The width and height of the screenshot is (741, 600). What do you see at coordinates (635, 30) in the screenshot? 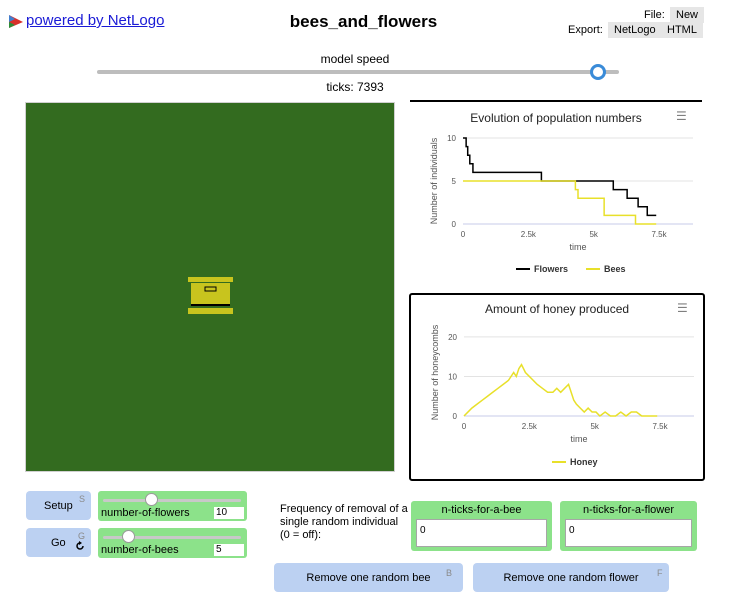
I see `export-netlogo-button: NetLogo` at bounding box center [635, 30].